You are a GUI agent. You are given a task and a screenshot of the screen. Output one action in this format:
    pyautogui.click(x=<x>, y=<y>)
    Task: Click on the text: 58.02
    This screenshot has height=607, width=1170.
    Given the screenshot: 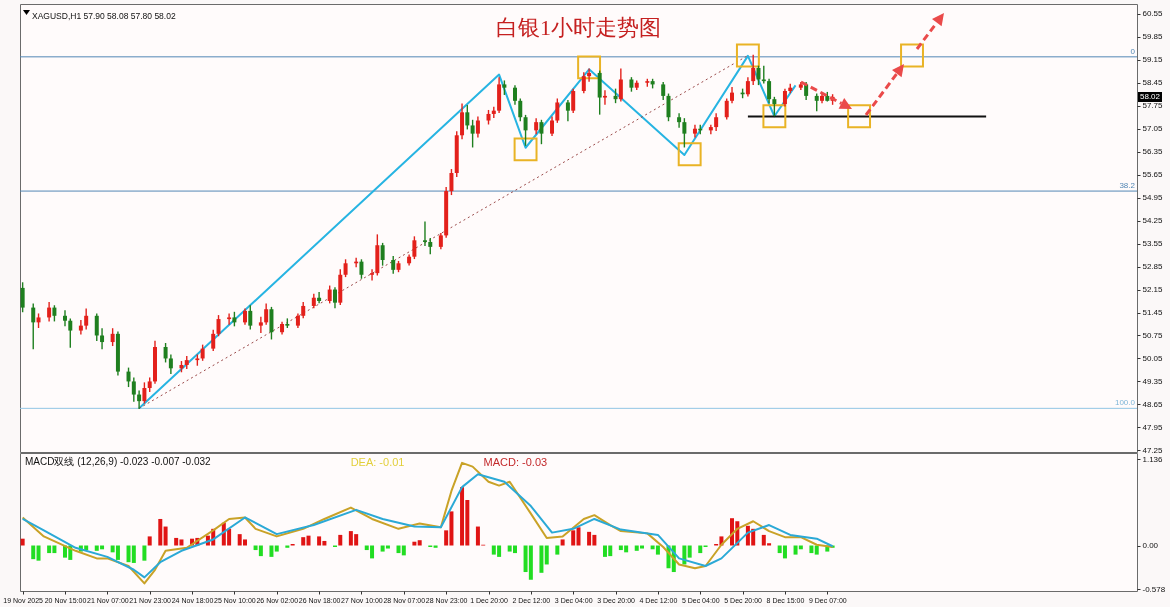 What is the action you would take?
    pyautogui.click(x=1150, y=96)
    